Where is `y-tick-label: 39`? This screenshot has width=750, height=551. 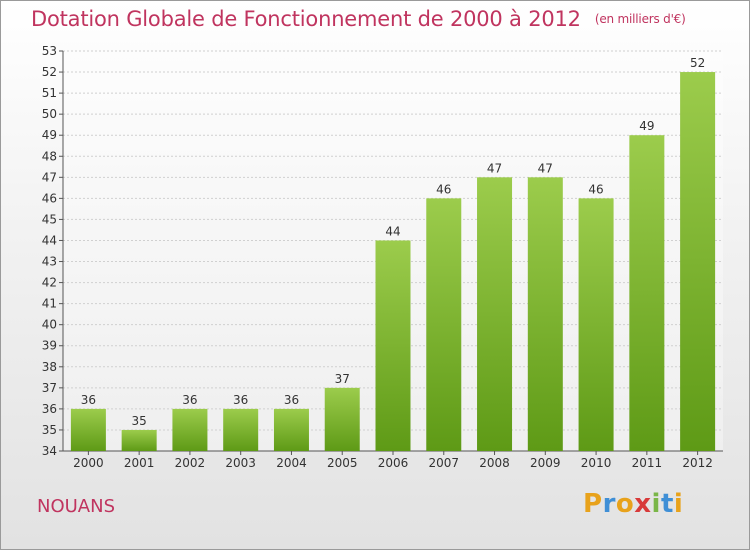 y-tick-label: 39 is located at coordinates (49, 346).